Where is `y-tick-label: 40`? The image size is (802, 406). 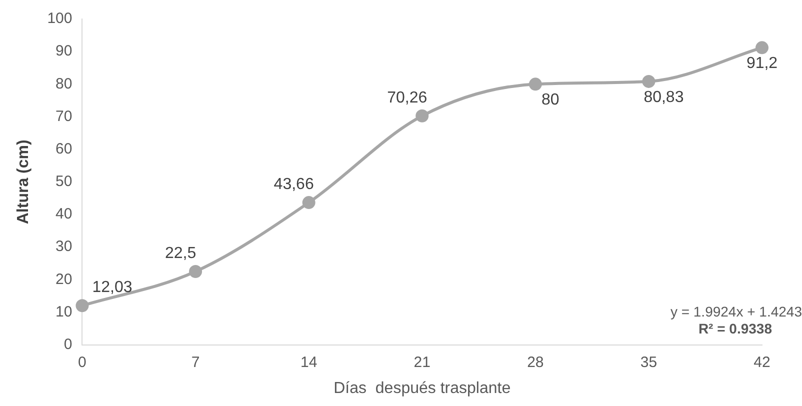 y-tick-label: 40 is located at coordinates (64, 214).